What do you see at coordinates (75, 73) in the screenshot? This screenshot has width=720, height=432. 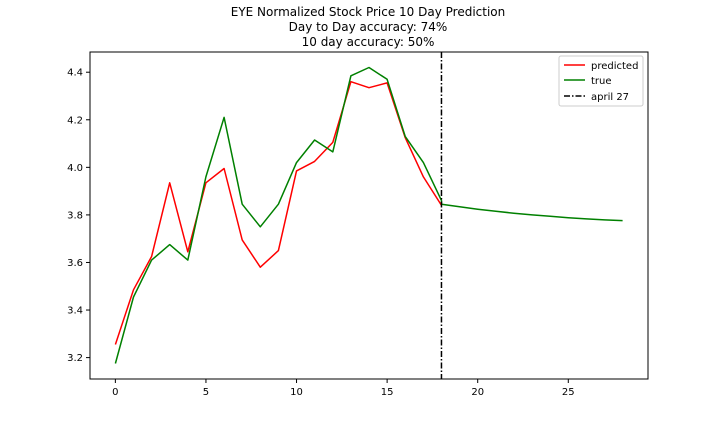 I see `y-tick-label: 4.4` at bounding box center [75, 73].